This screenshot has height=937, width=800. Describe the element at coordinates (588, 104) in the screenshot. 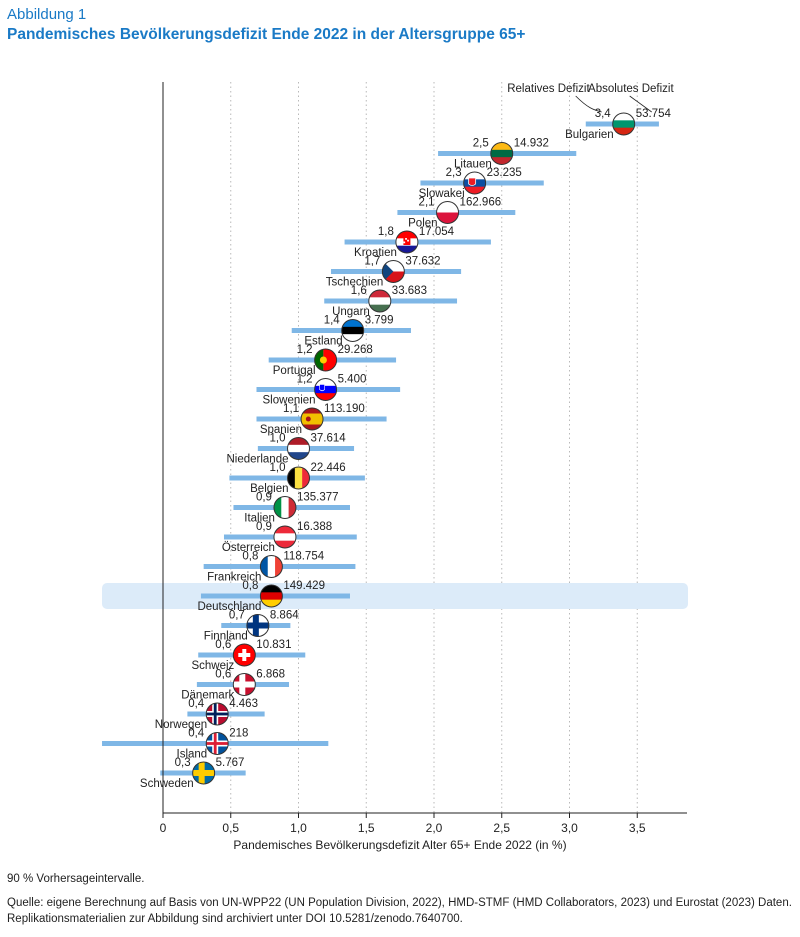

I see `legend-relative-leader` at that location.